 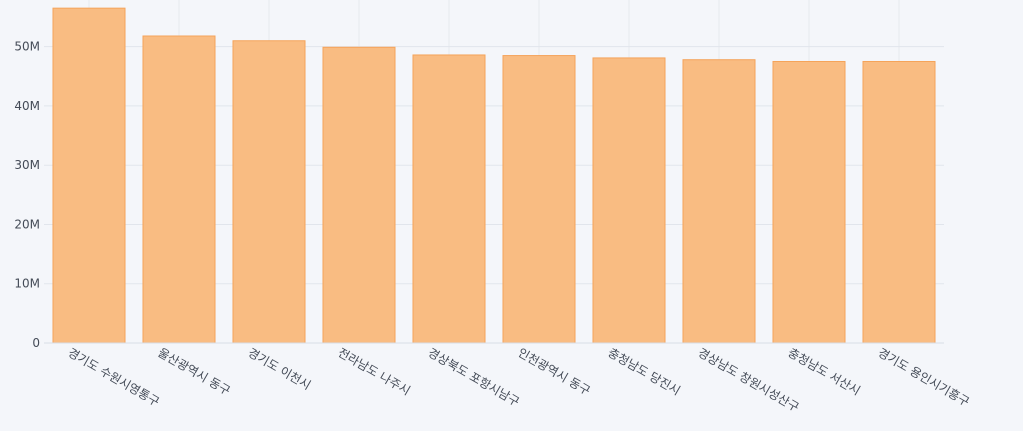 I want to click on x-tick-label: 인천광역시 동구, so click(x=555, y=372).